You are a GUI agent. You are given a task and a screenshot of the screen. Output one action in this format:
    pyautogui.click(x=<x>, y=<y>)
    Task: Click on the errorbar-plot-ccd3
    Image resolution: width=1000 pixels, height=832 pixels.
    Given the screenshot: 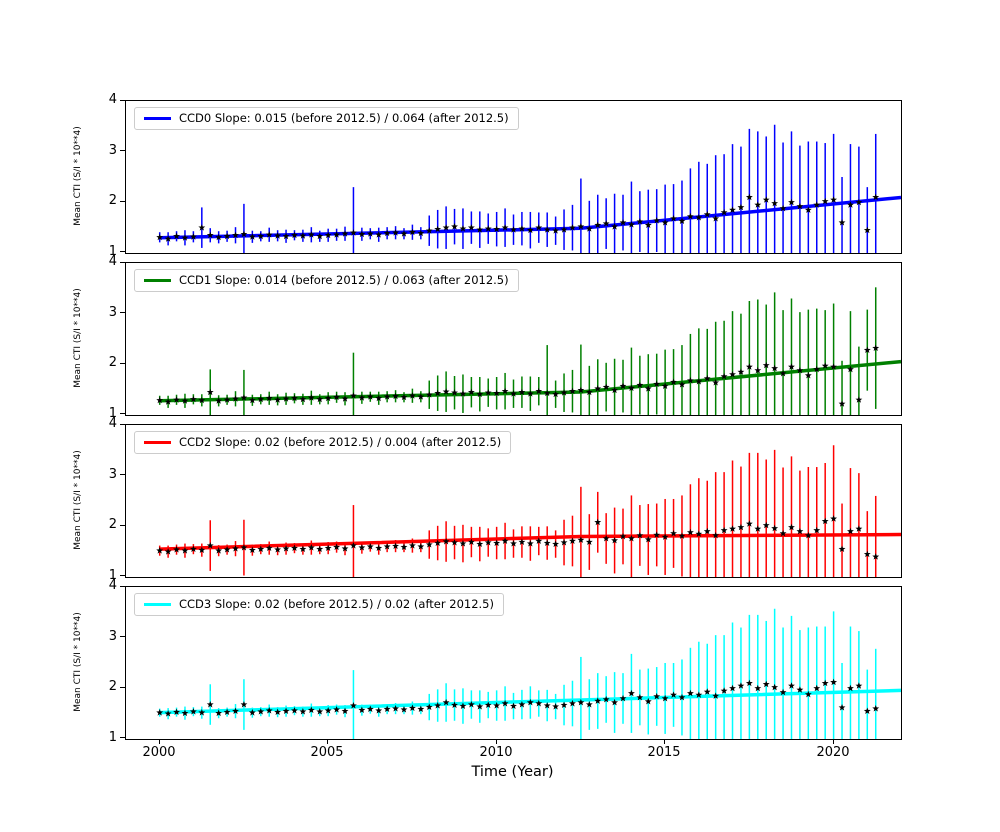 What is the action you would take?
    pyautogui.click(x=528, y=673)
    